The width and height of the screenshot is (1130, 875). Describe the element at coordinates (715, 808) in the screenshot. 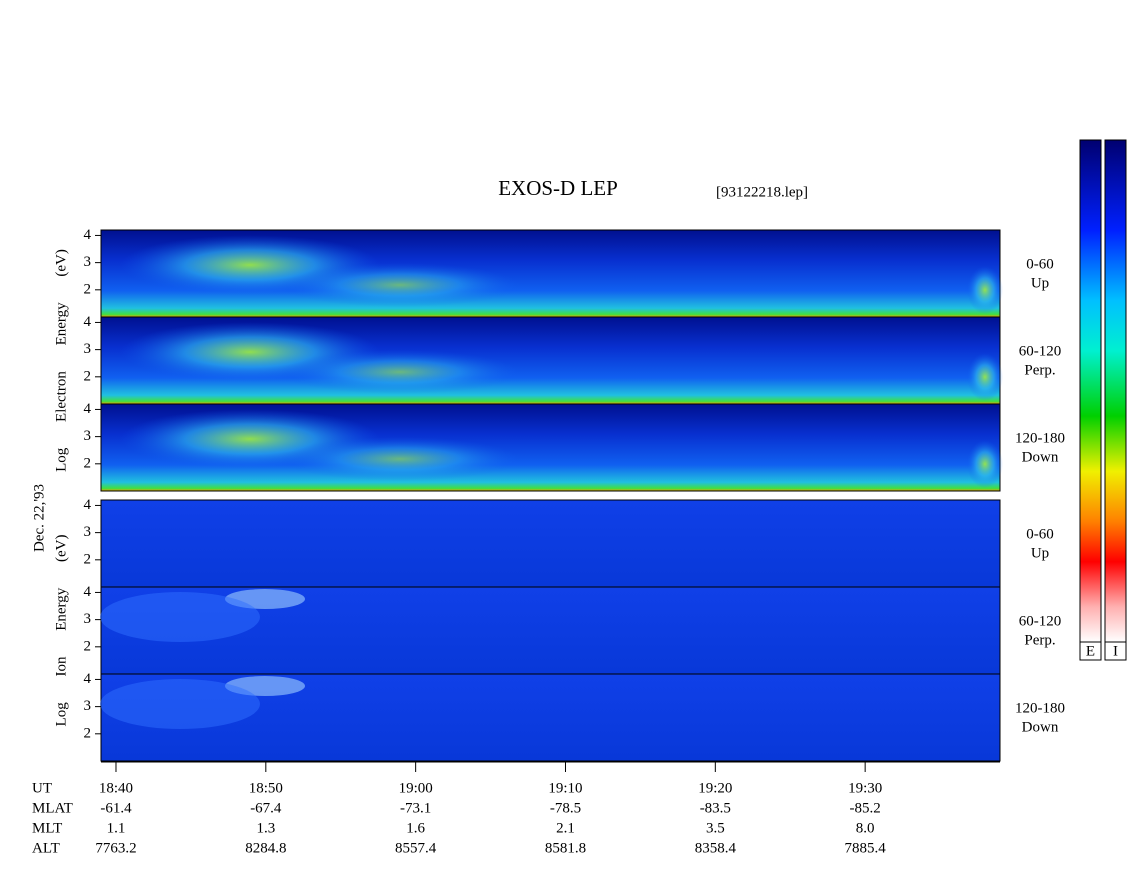

I see `orbit-value: -83.5` at that location.